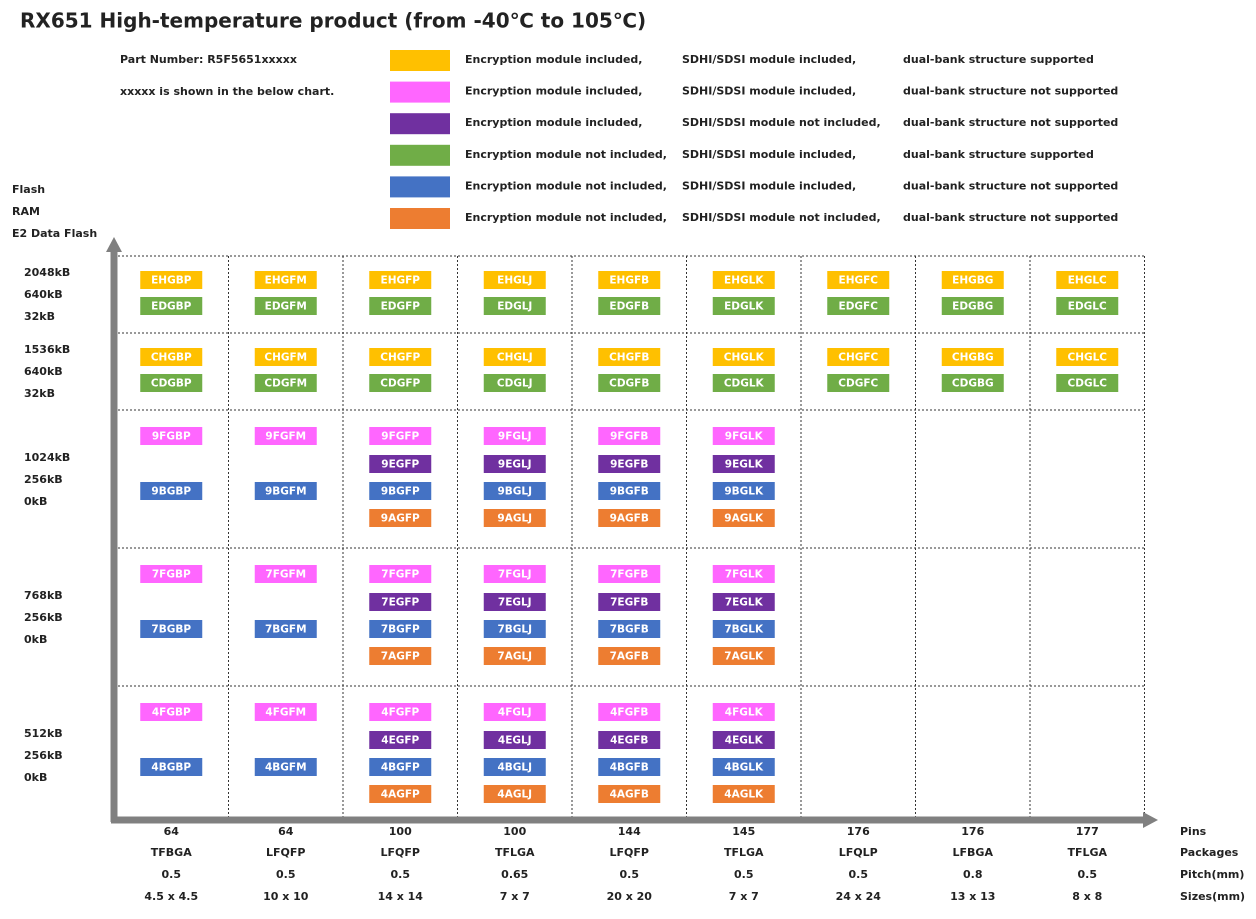 This screenshot has width=1256, height=919. Describe the element at coordinates (286, 281) in the screenshot. I see `chip-code: EHGFM` at that location.